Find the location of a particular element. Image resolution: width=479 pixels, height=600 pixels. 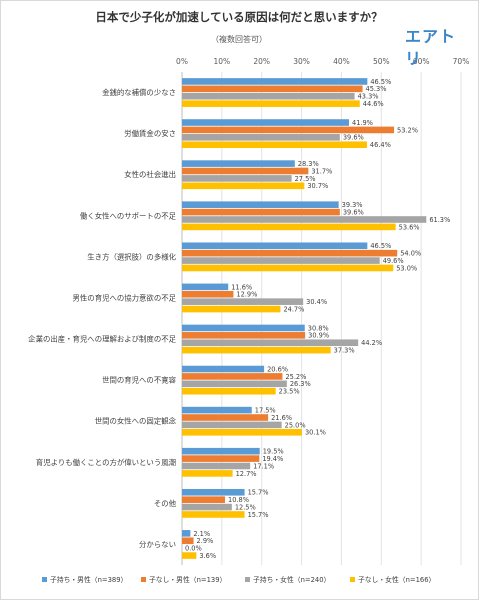

x-tick-label: 20% is located at coordinates (261, 61).